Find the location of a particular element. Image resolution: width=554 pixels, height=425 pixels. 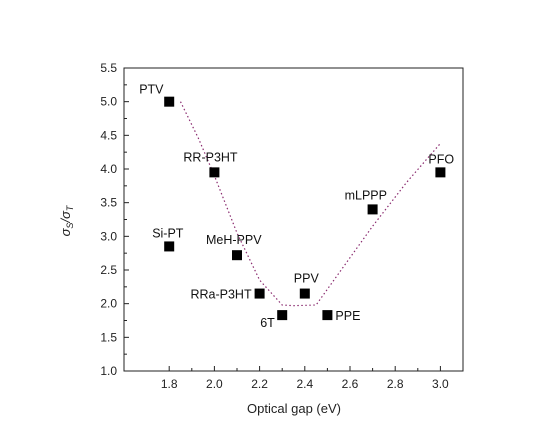

data-point-label: PTV is located at coordinates (151, 90).